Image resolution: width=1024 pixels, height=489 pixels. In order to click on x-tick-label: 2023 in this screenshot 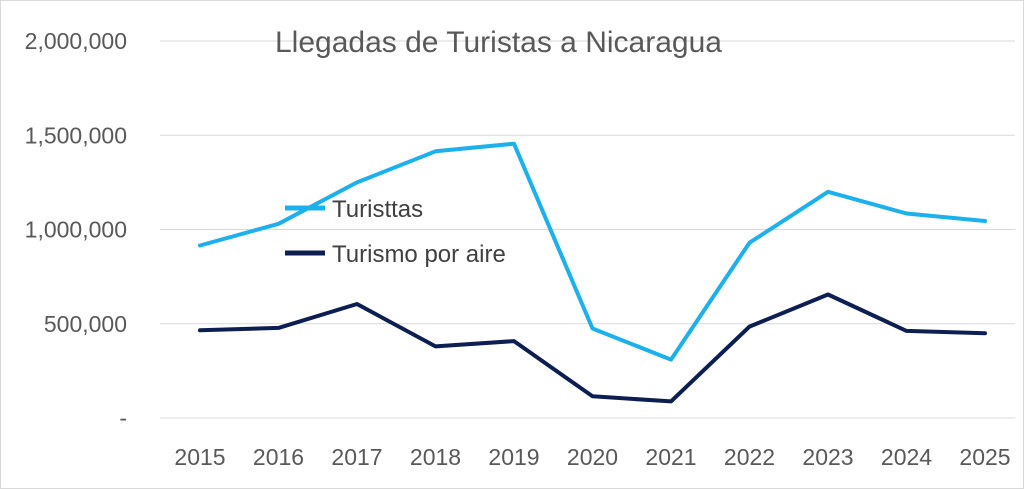, I will do `click(827, 457)`.